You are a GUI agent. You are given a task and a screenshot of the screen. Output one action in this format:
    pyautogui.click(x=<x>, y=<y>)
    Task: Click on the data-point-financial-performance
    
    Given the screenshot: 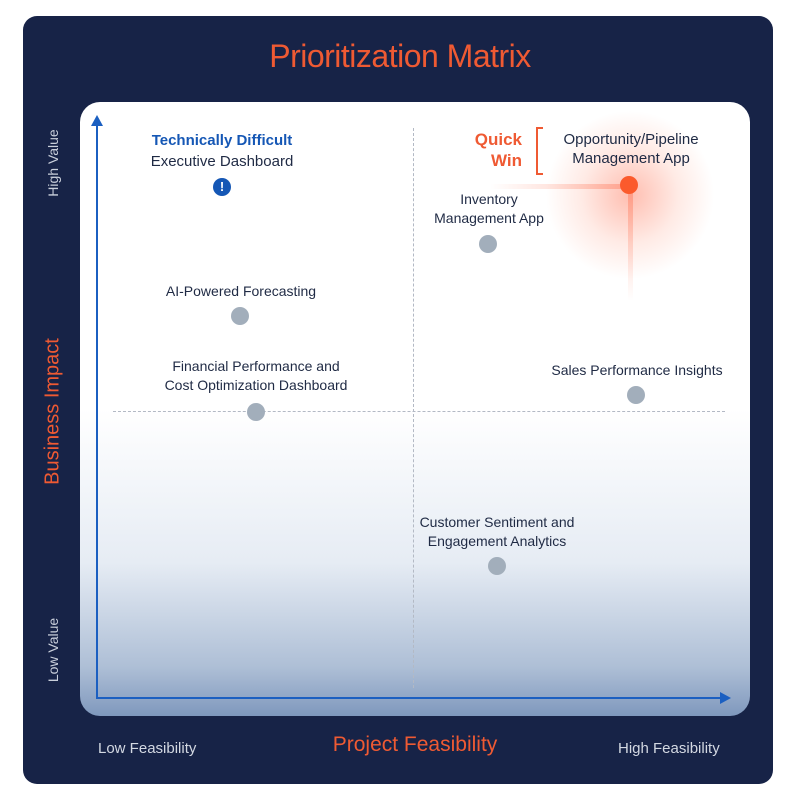 What is the action you would take?
    pyautogui.click(x=256, y=412)
    